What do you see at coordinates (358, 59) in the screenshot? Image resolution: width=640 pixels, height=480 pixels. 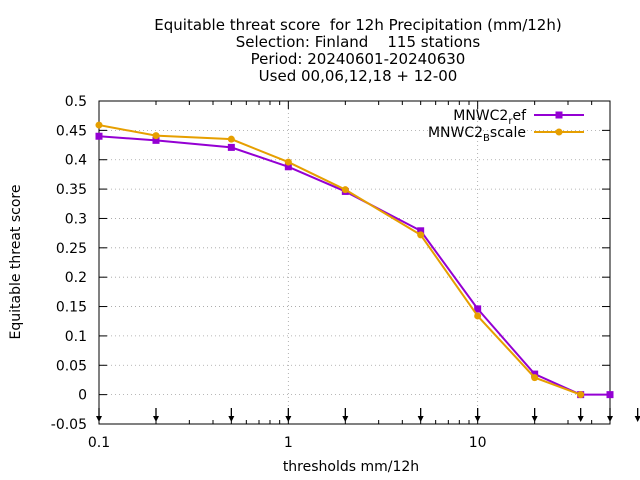 I see `title-line: Period: 20240601-20240630` at bounding box center [358, 59].